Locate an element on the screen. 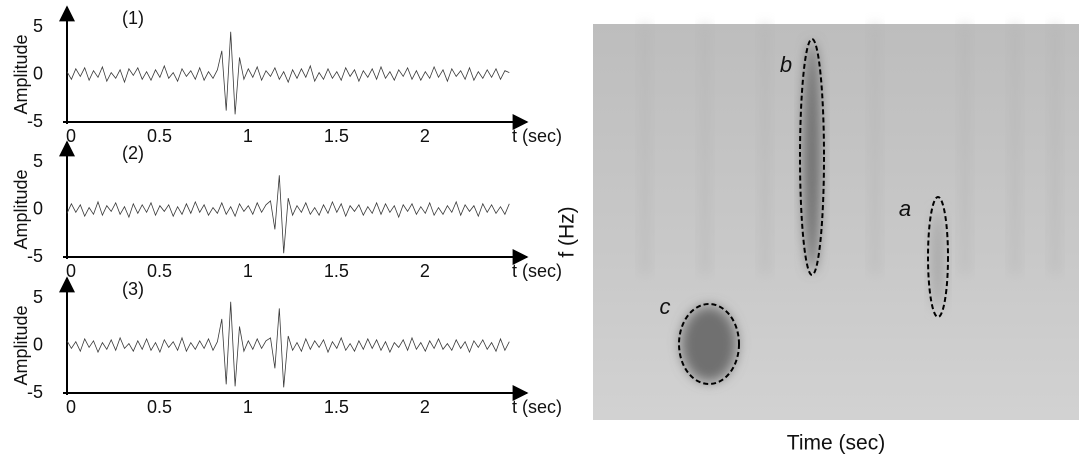  annotation-label: c is located at coordinates (665, 306).